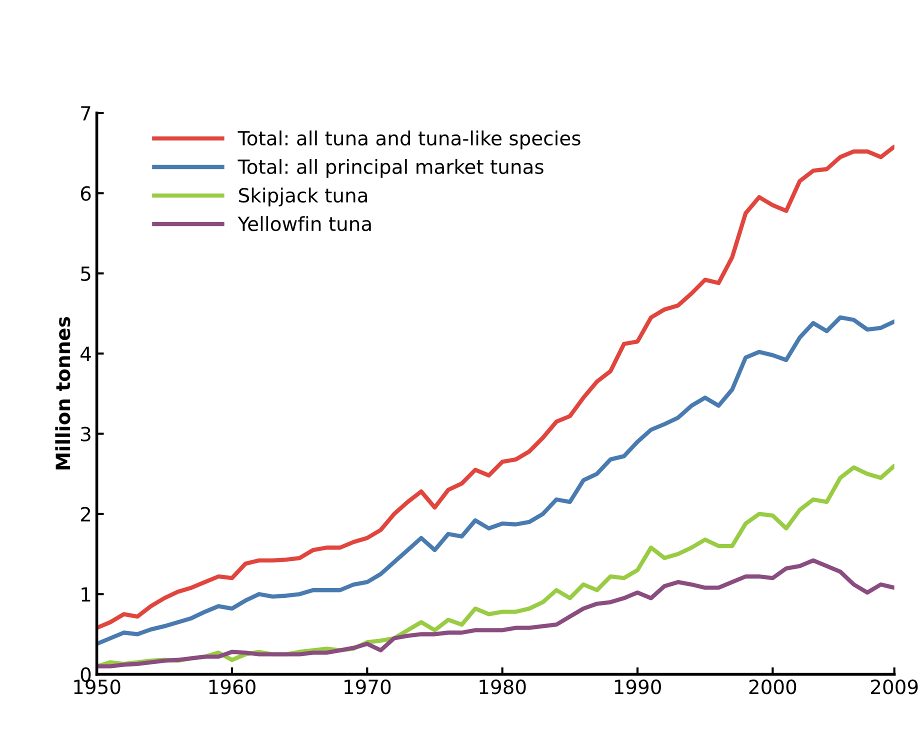  I want to click on y-tick-label: 2, so click(85, 514).